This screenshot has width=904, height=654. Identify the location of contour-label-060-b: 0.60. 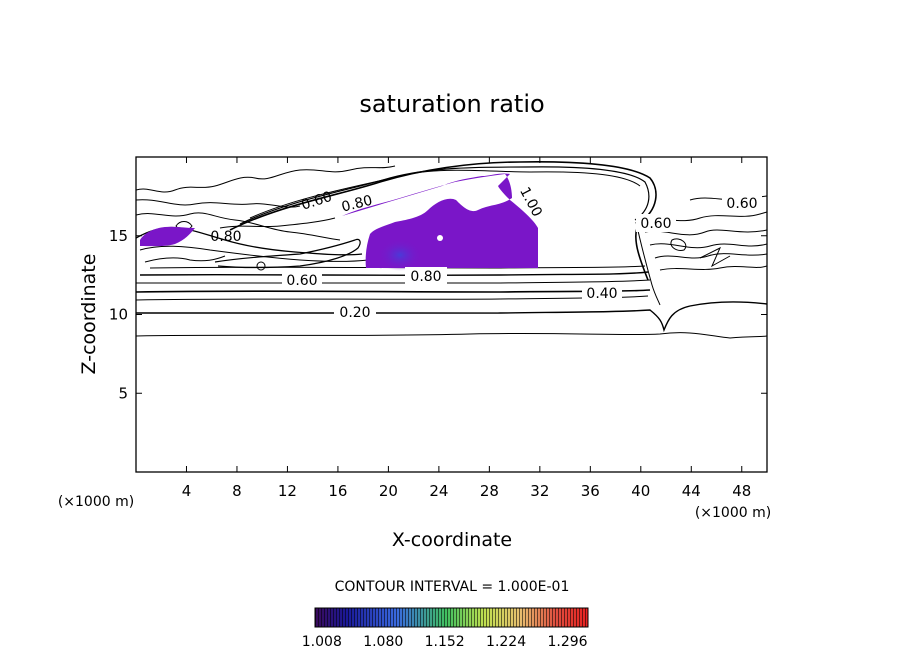
(741, 204).